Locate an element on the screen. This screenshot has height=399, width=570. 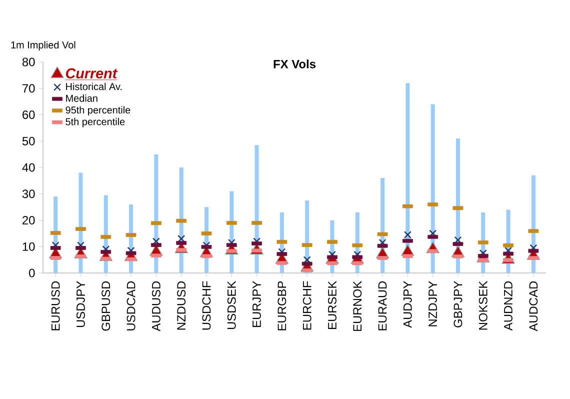
y-tick-label: 20 is located at coordinates (28, 220).